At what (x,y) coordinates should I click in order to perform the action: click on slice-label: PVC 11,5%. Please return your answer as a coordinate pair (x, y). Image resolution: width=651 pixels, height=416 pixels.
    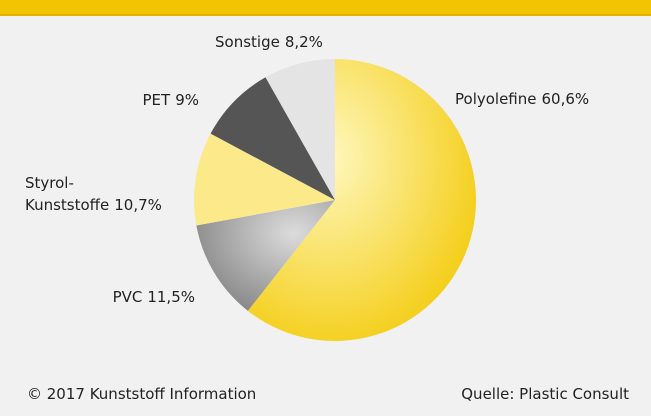
    Looking at the image, I should click on (154, 297).